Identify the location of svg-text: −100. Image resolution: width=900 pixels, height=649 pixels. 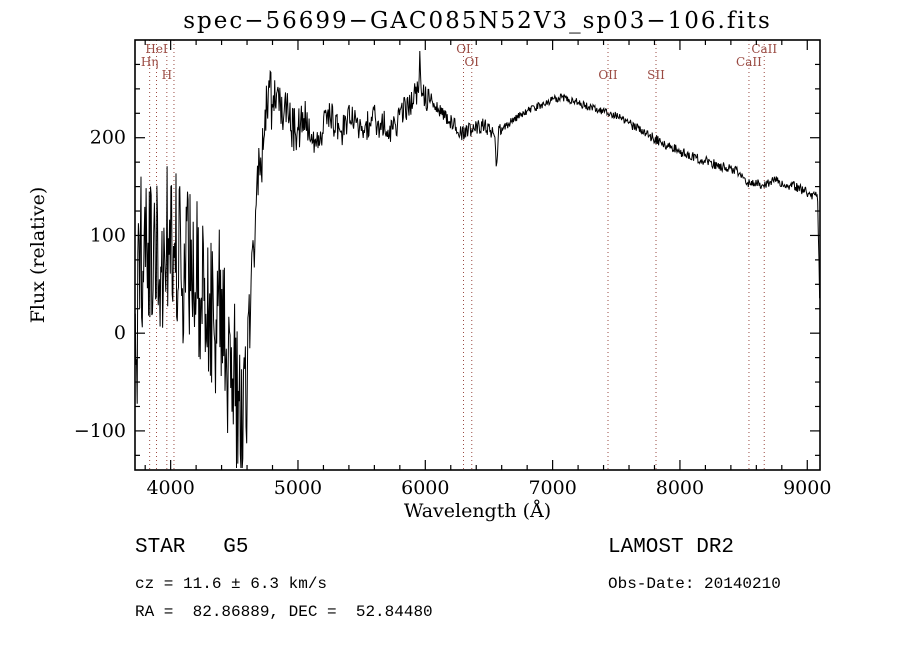
(100, 431).